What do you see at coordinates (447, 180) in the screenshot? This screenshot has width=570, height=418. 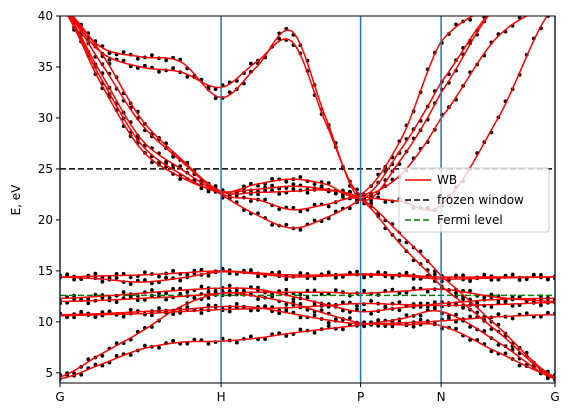 I see `legend-label: WB` at bounding box center [447, 180].